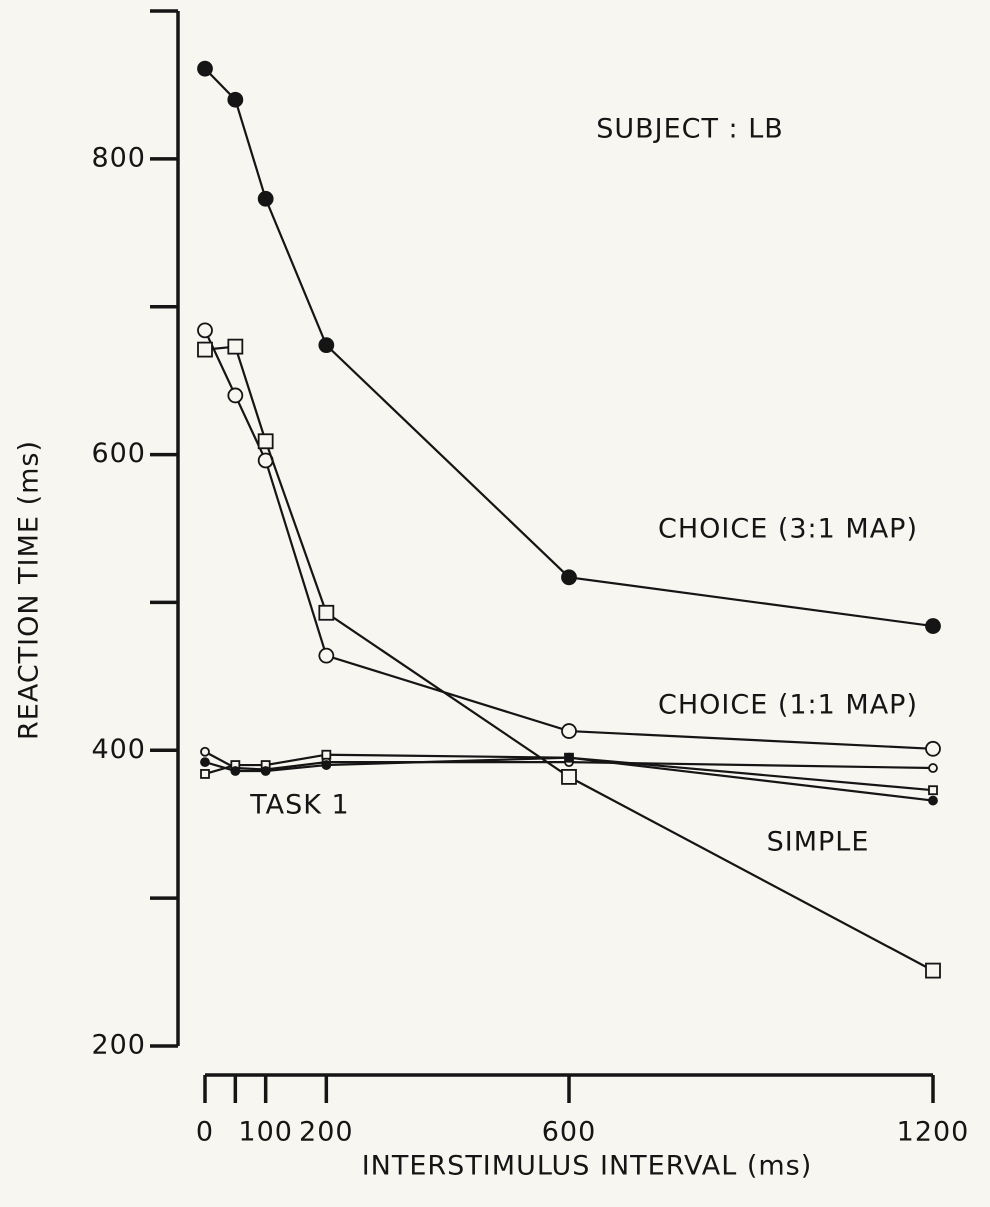 The height and width of the screenshot is (1207, 990). Describe the element at coordinates (299, 805) in the screenshot. I see `task-label: TASK 1` at that location.